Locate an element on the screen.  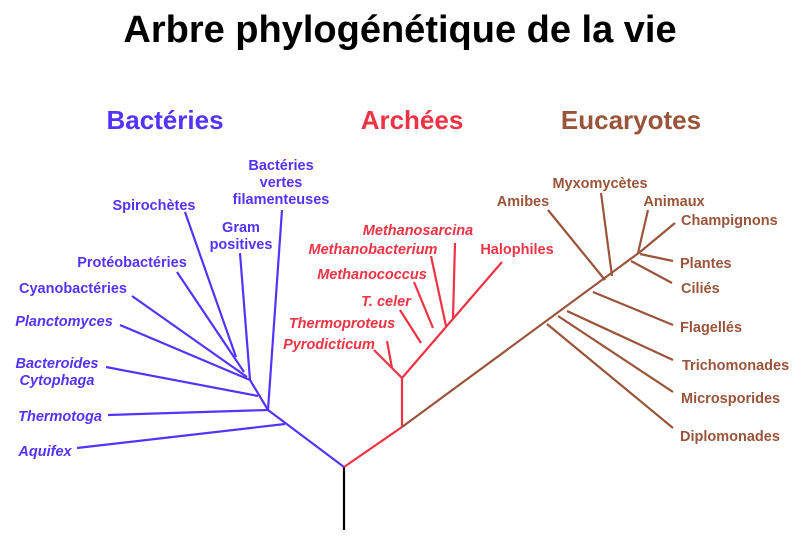
taxon-label: Champignons is located at coordinates (729, 221).